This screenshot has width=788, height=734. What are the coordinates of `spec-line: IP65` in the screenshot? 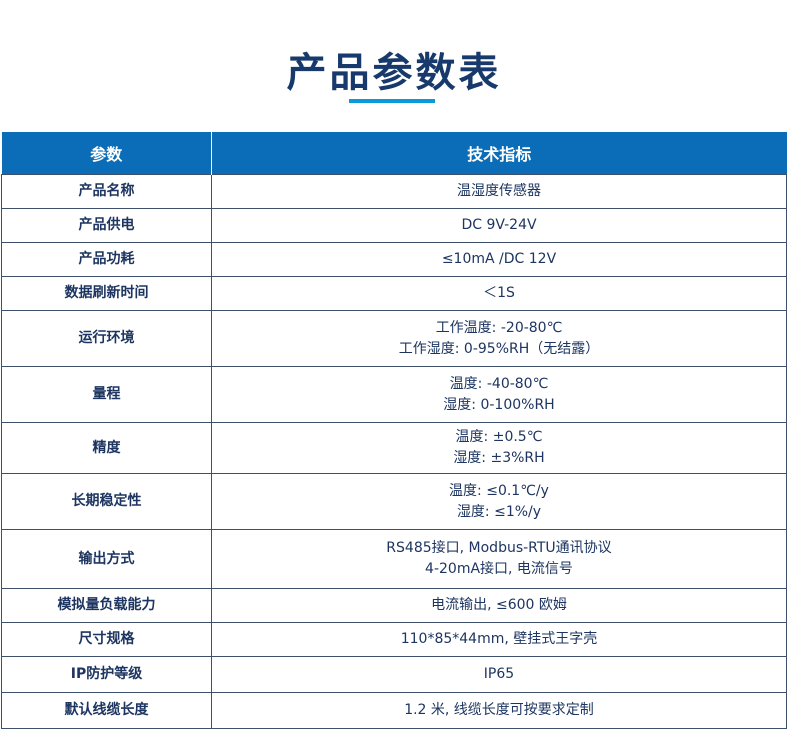 It's located at (499, 674).